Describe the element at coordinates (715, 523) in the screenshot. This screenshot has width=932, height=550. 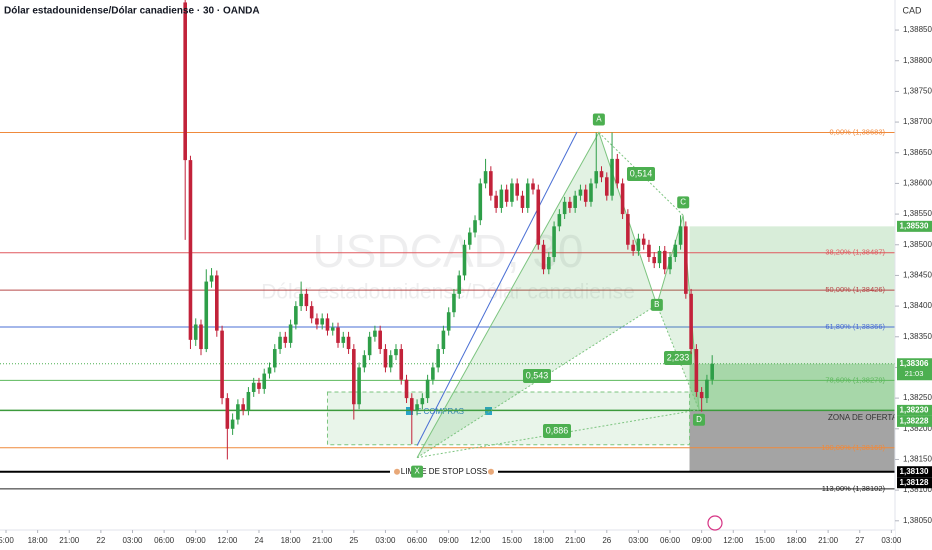
I see `event-icon` at that location.